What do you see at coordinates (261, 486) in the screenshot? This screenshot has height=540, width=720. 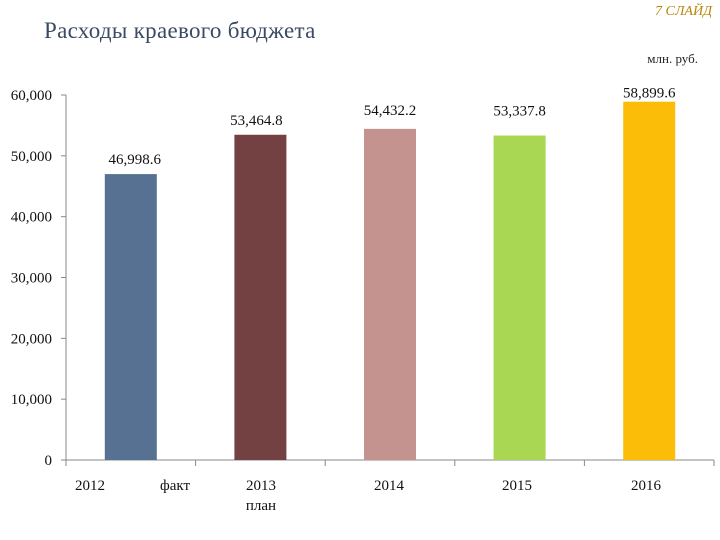 I see `x-tick-label: 2013` at bounding box center [261, 486].